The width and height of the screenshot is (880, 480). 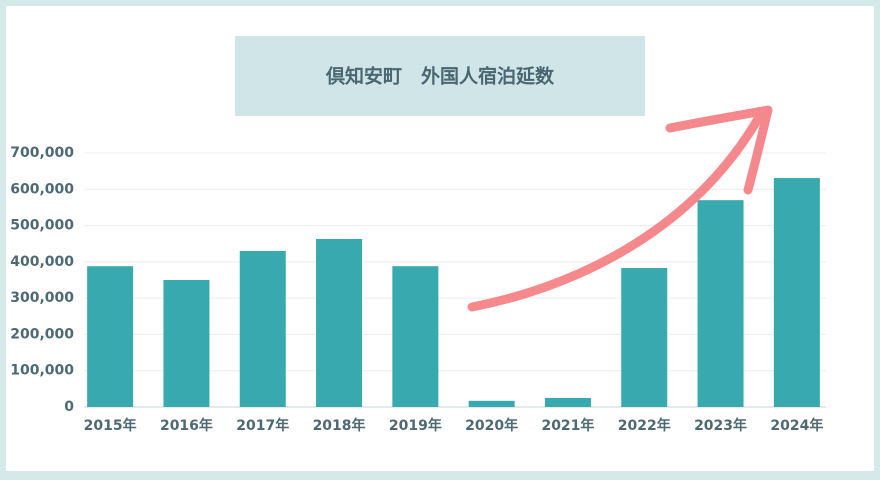 What do you see at coordinates (42, 262) in the screenshot?
I see `y-tick-label: 400,000` at bounding box center [42, 262].